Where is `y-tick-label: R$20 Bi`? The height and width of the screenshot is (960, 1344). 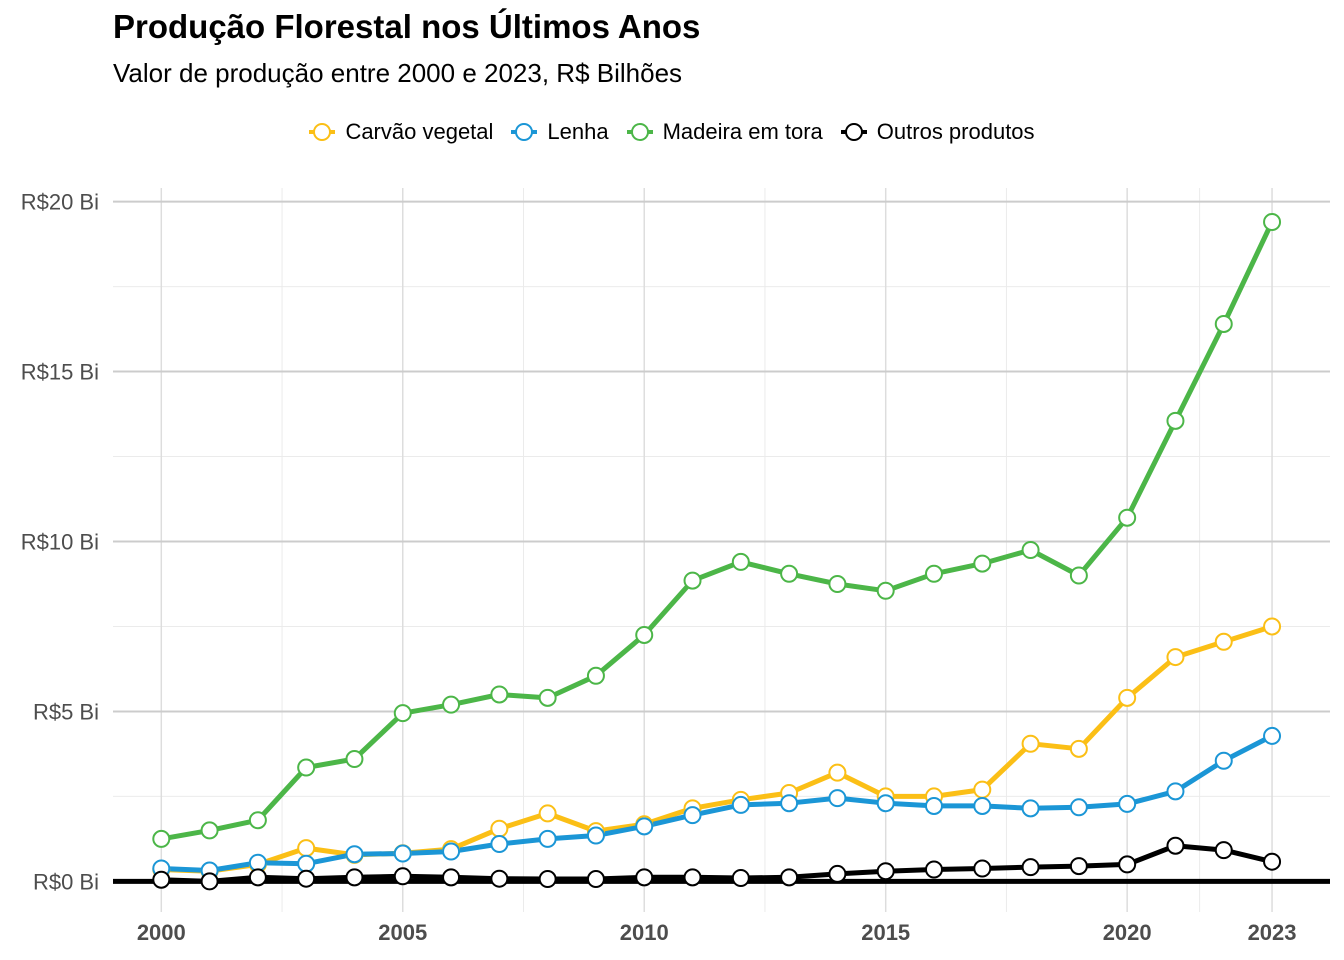 y-tick-label: R$20 Bi is located at coordinates (60, 202).